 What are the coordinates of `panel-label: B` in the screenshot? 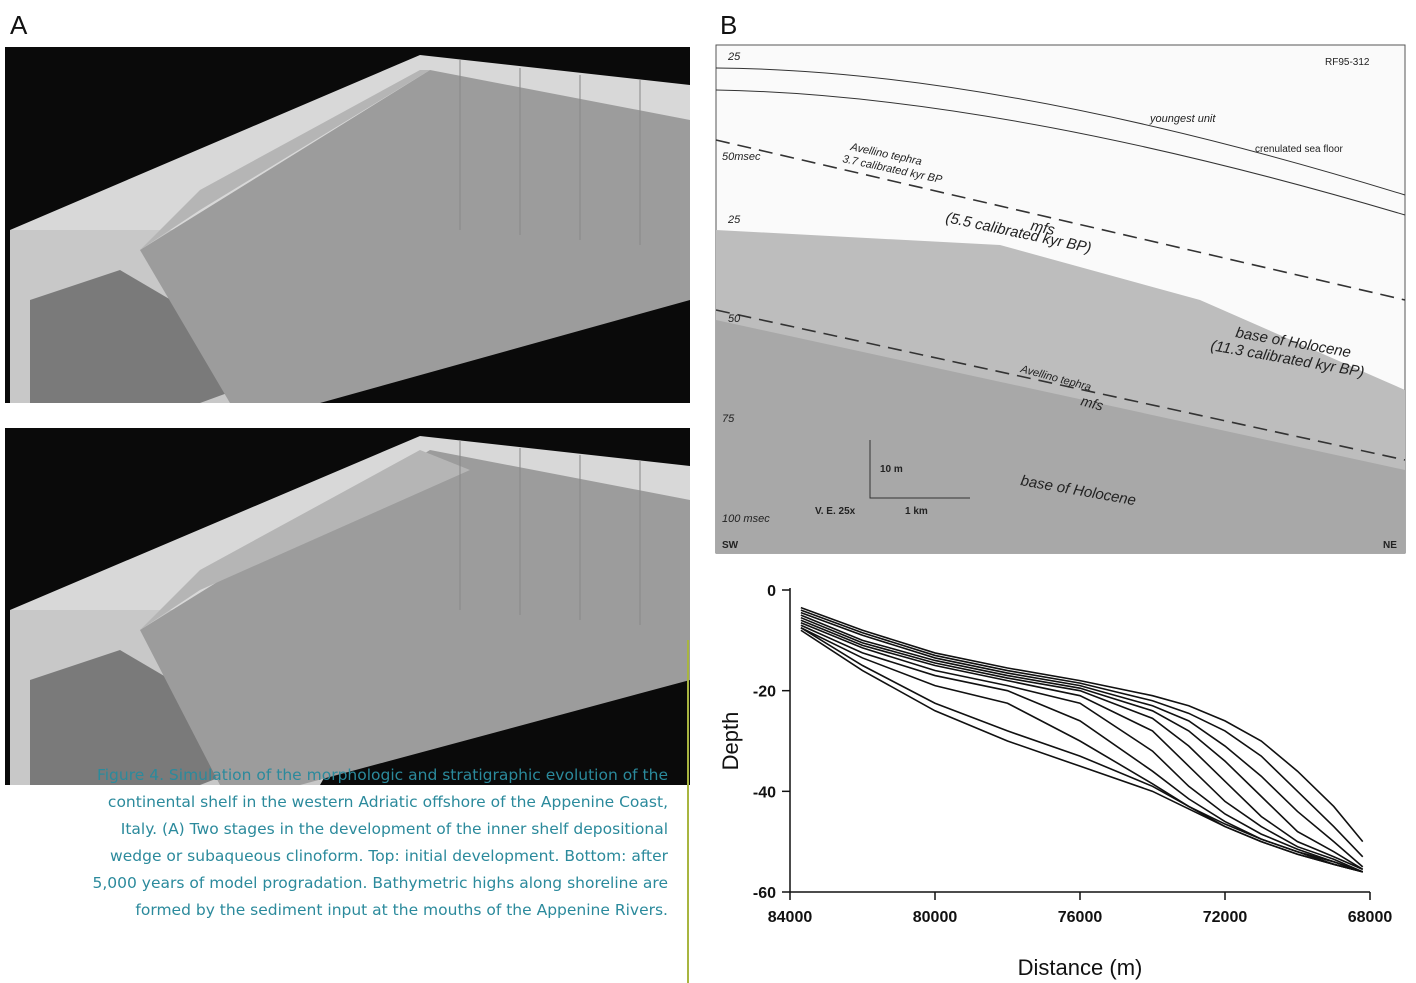 It's located at (728, 25).